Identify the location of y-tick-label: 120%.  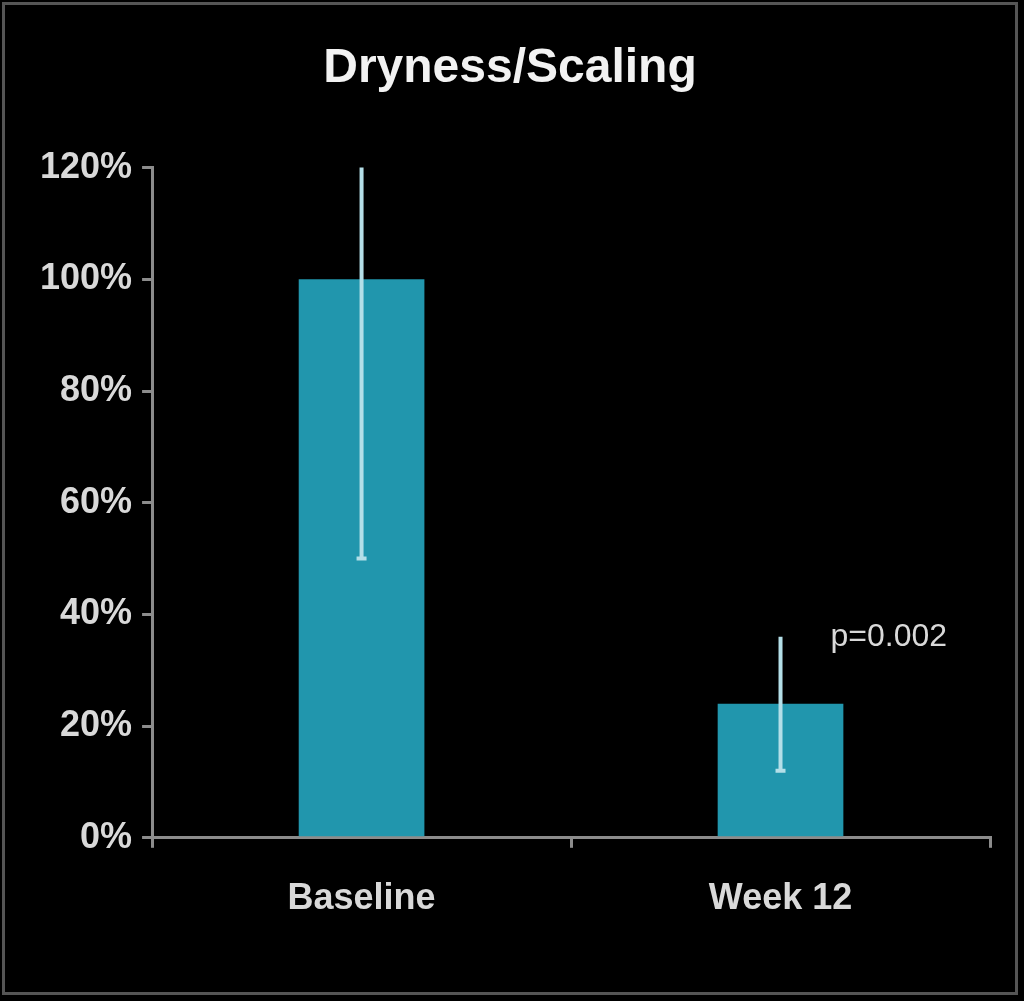
(86, 165).